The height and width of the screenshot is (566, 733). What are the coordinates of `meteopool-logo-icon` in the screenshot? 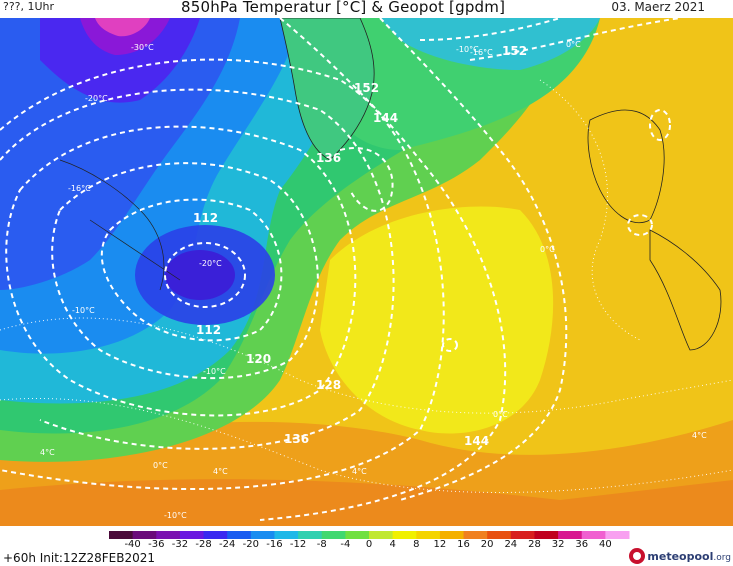 It's located at (637, 556).